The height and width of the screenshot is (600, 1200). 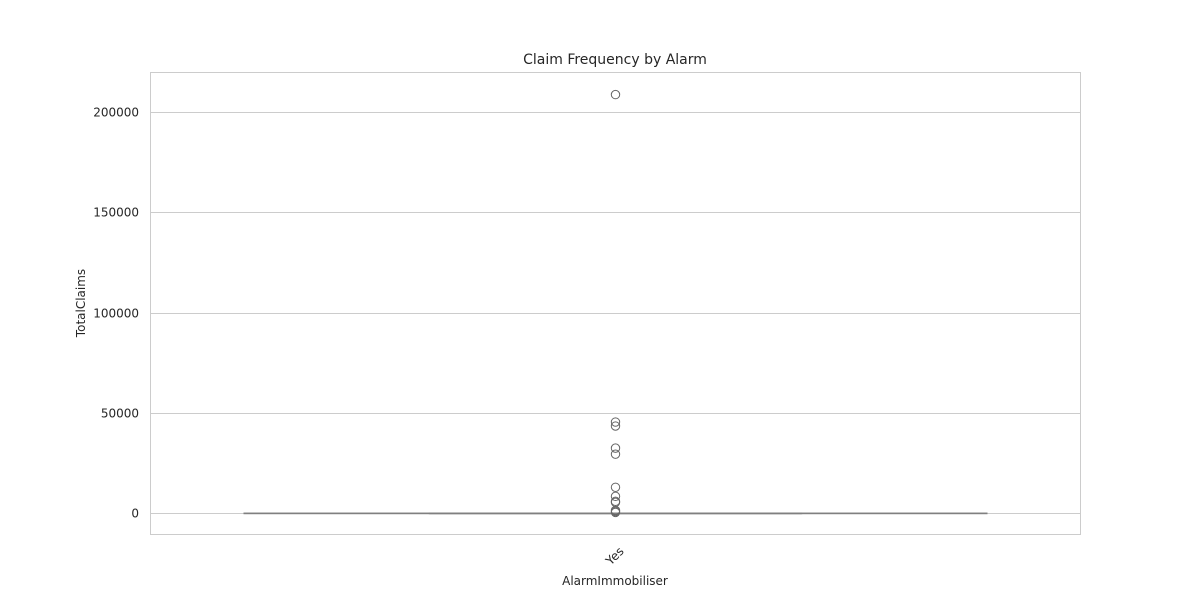 I want to click on y-tick-label: 50000, so click(x=120, y=414).